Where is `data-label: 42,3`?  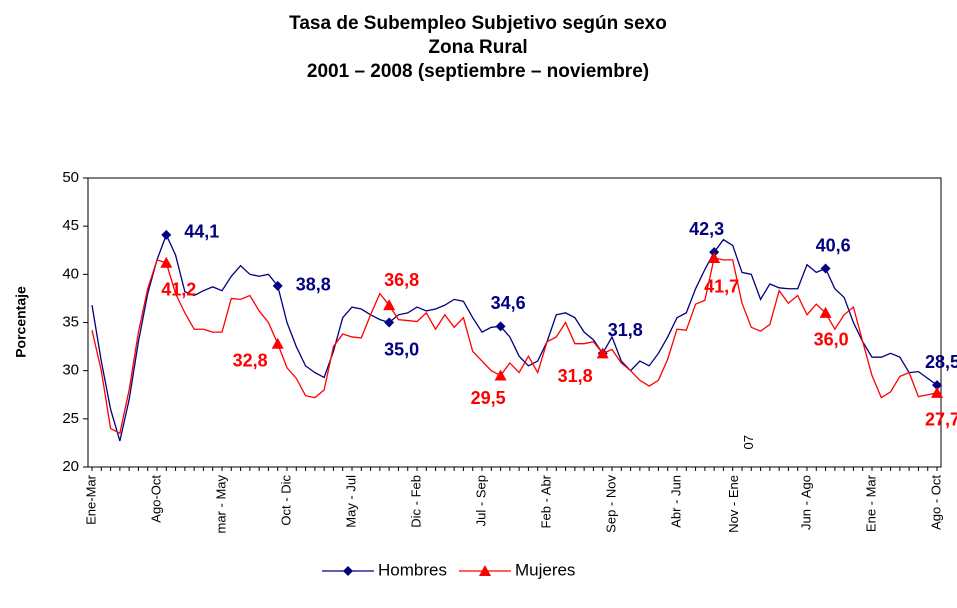
data-label: 42,3 is located at coordinates (706, 229).